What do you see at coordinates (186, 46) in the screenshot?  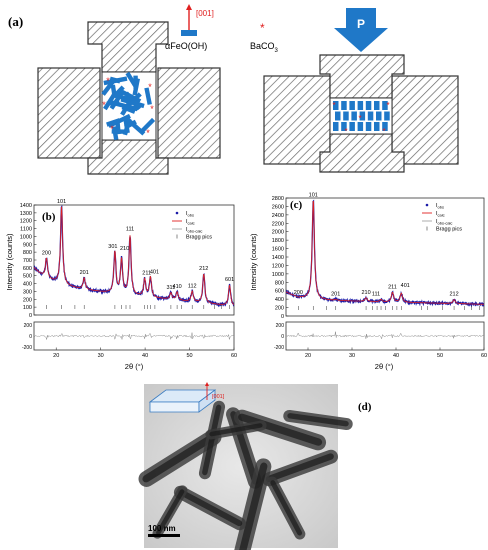 I see `goethite-label: αFeO(OH)` at bounding box center [186, 46].